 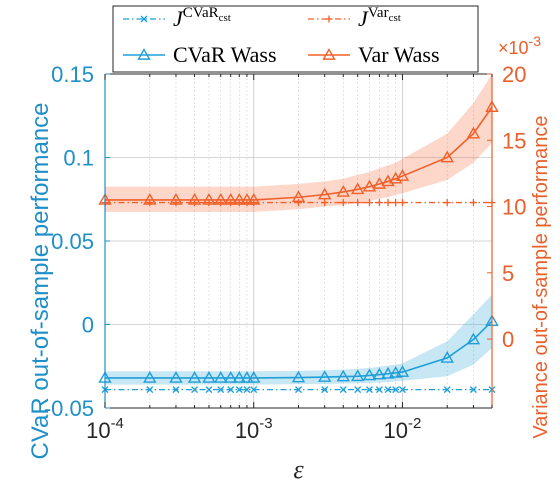 What do you see at coordinates (514, 207) in the screenshot?
I see `right-tick-label: 10` at bounding box center [514, 207].